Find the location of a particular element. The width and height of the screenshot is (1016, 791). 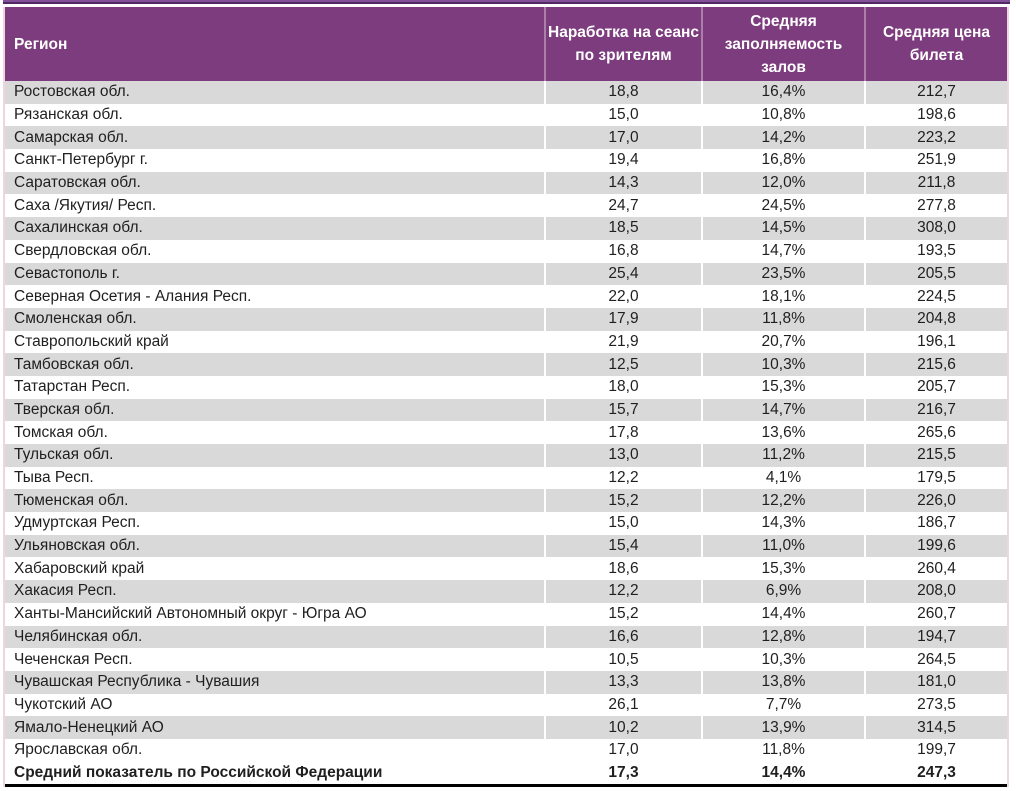

cell-avg-price: 194,7 is located at coordinates (935, 637).